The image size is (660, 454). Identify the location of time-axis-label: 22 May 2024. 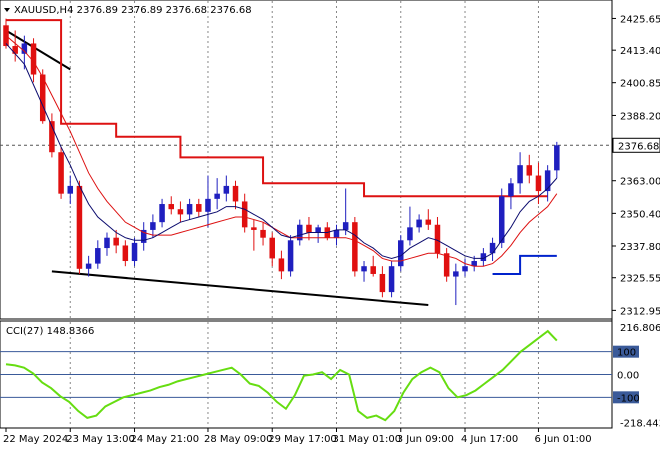
(35, 439).